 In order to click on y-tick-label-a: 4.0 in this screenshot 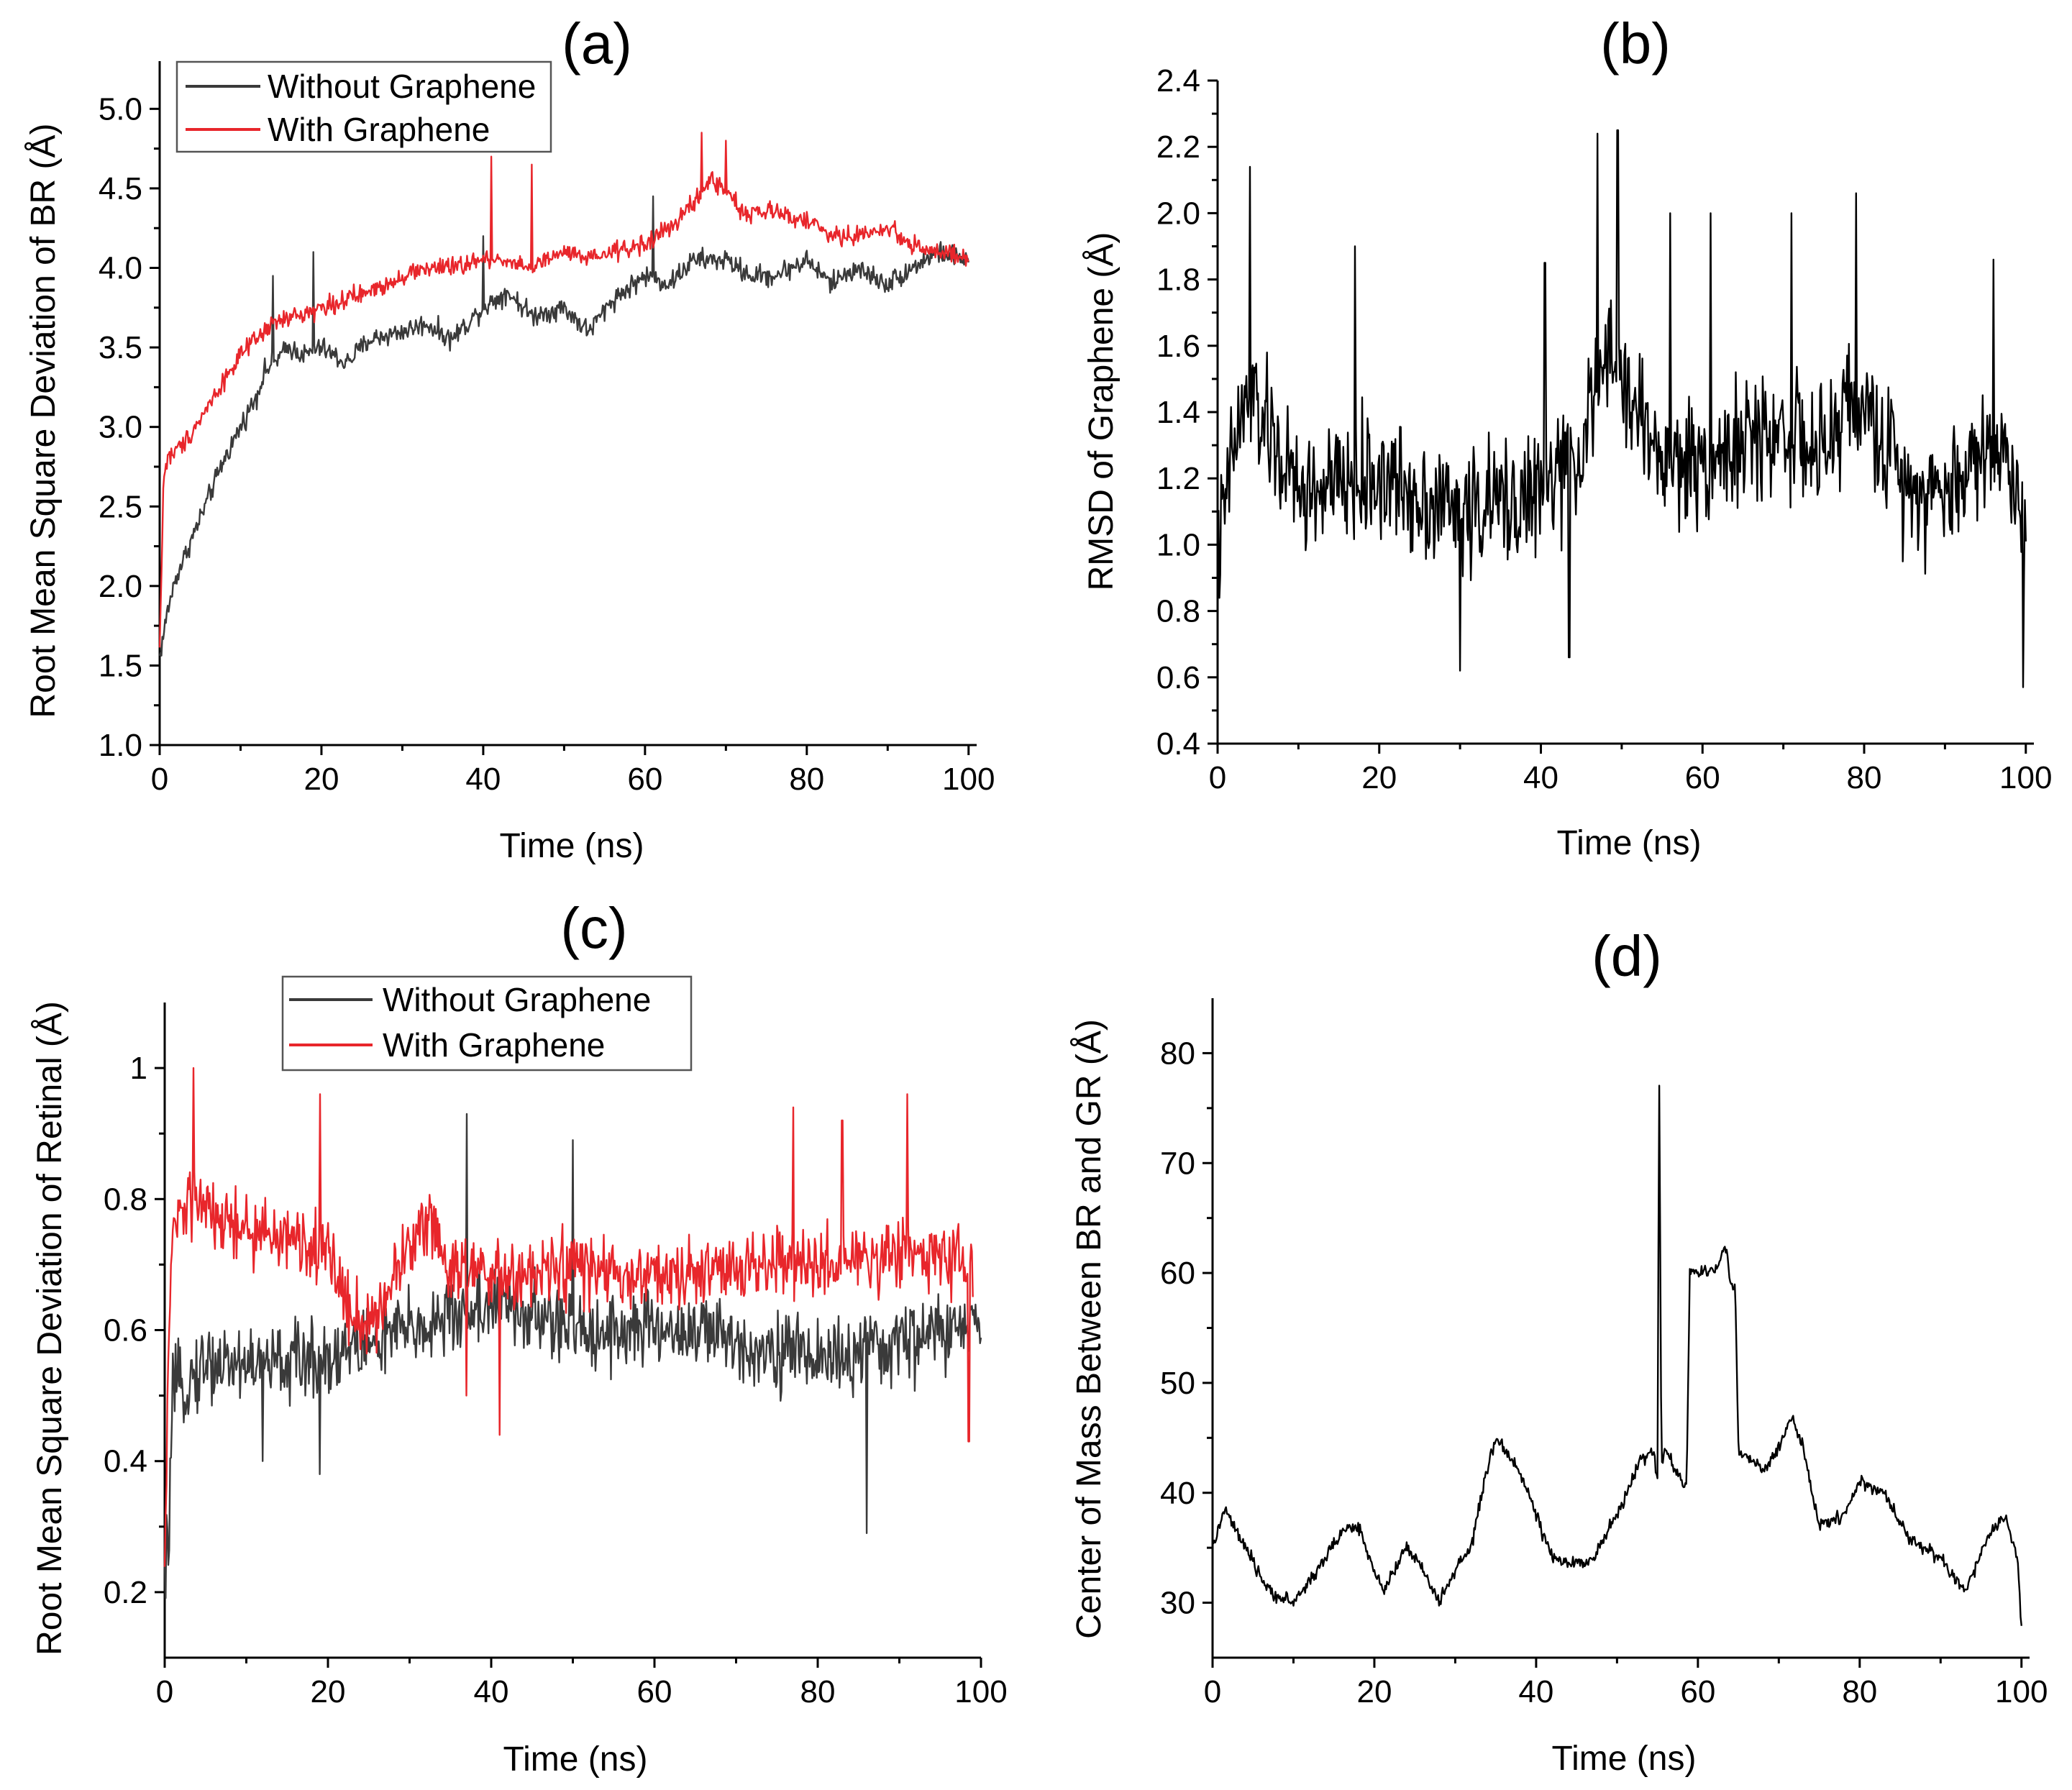, I will do `click(120, 269)`.